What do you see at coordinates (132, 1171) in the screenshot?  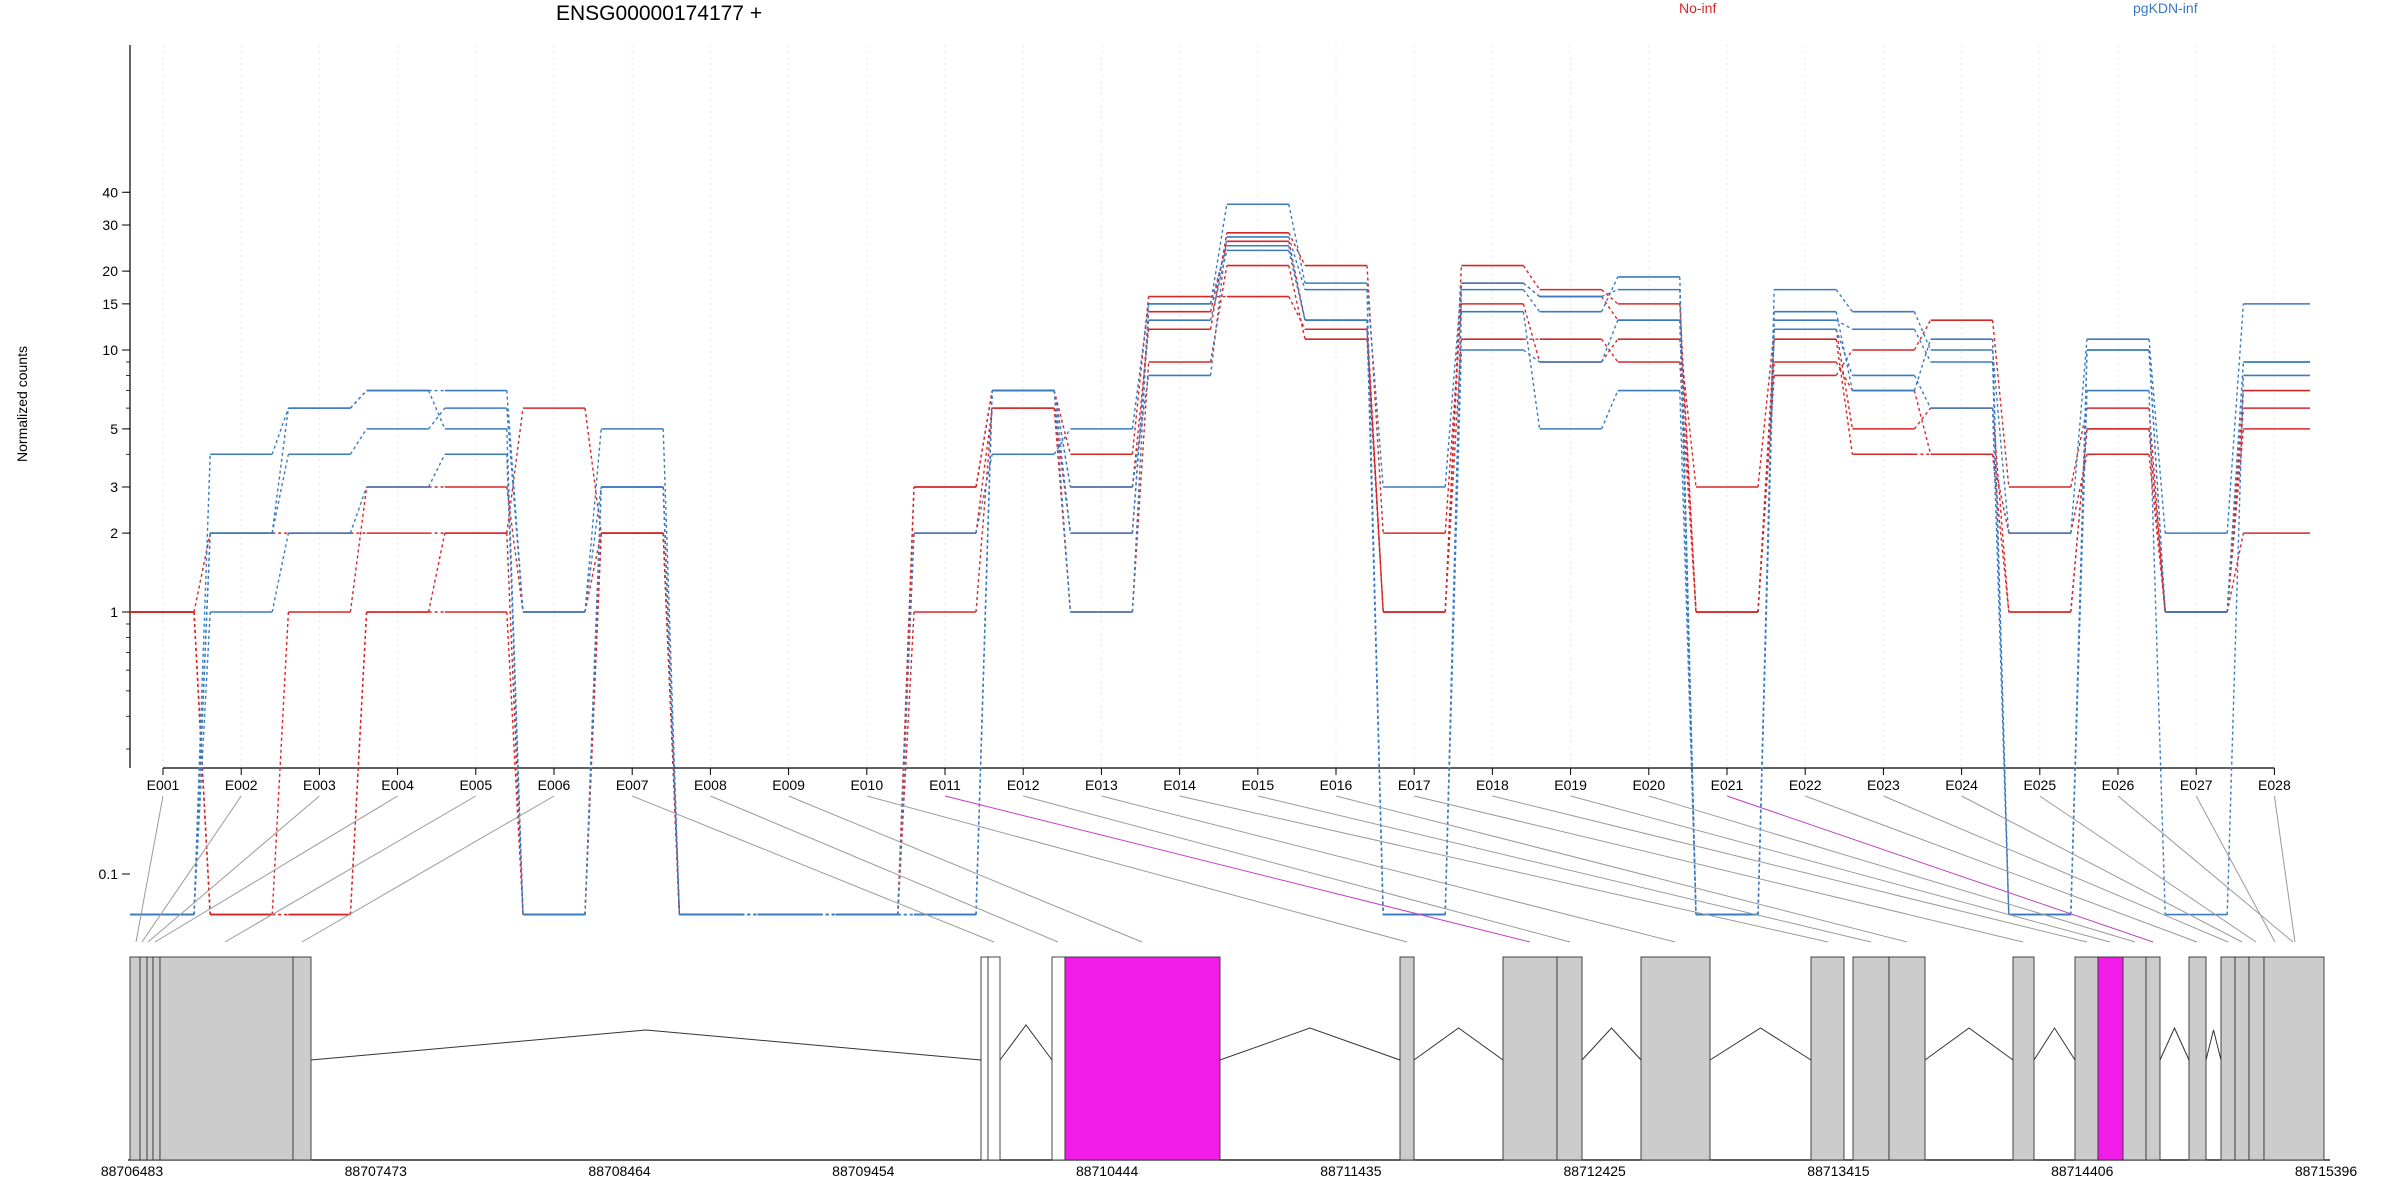 I see `genome-tick-label: 88706483` at bounding box center [132, 1171].